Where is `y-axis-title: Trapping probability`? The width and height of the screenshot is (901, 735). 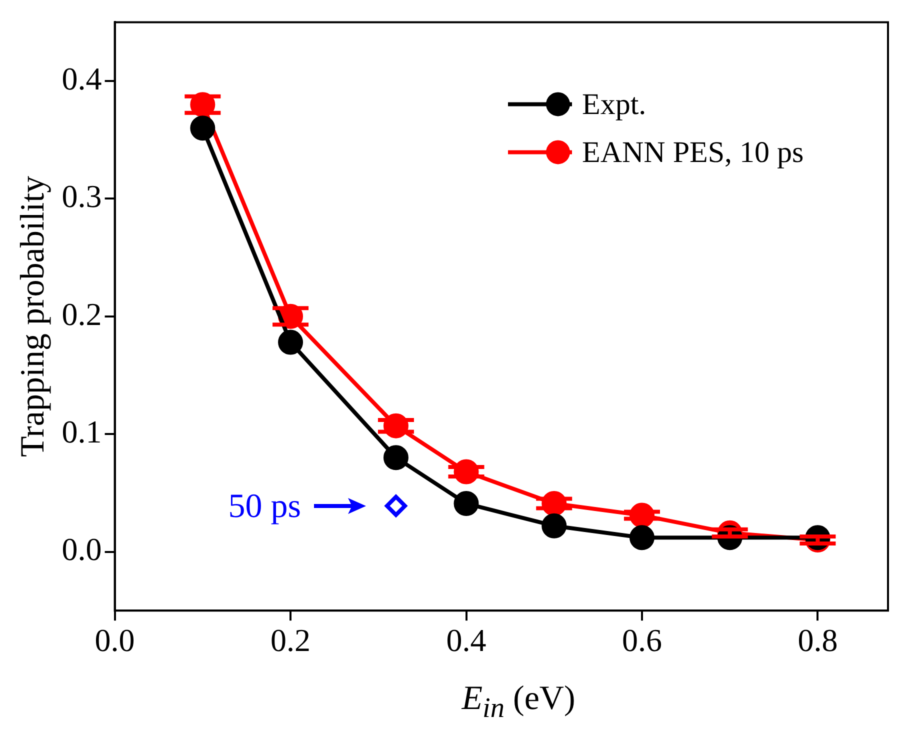 y-axis-title: Trapping probability is located at coordinates (33, 316).